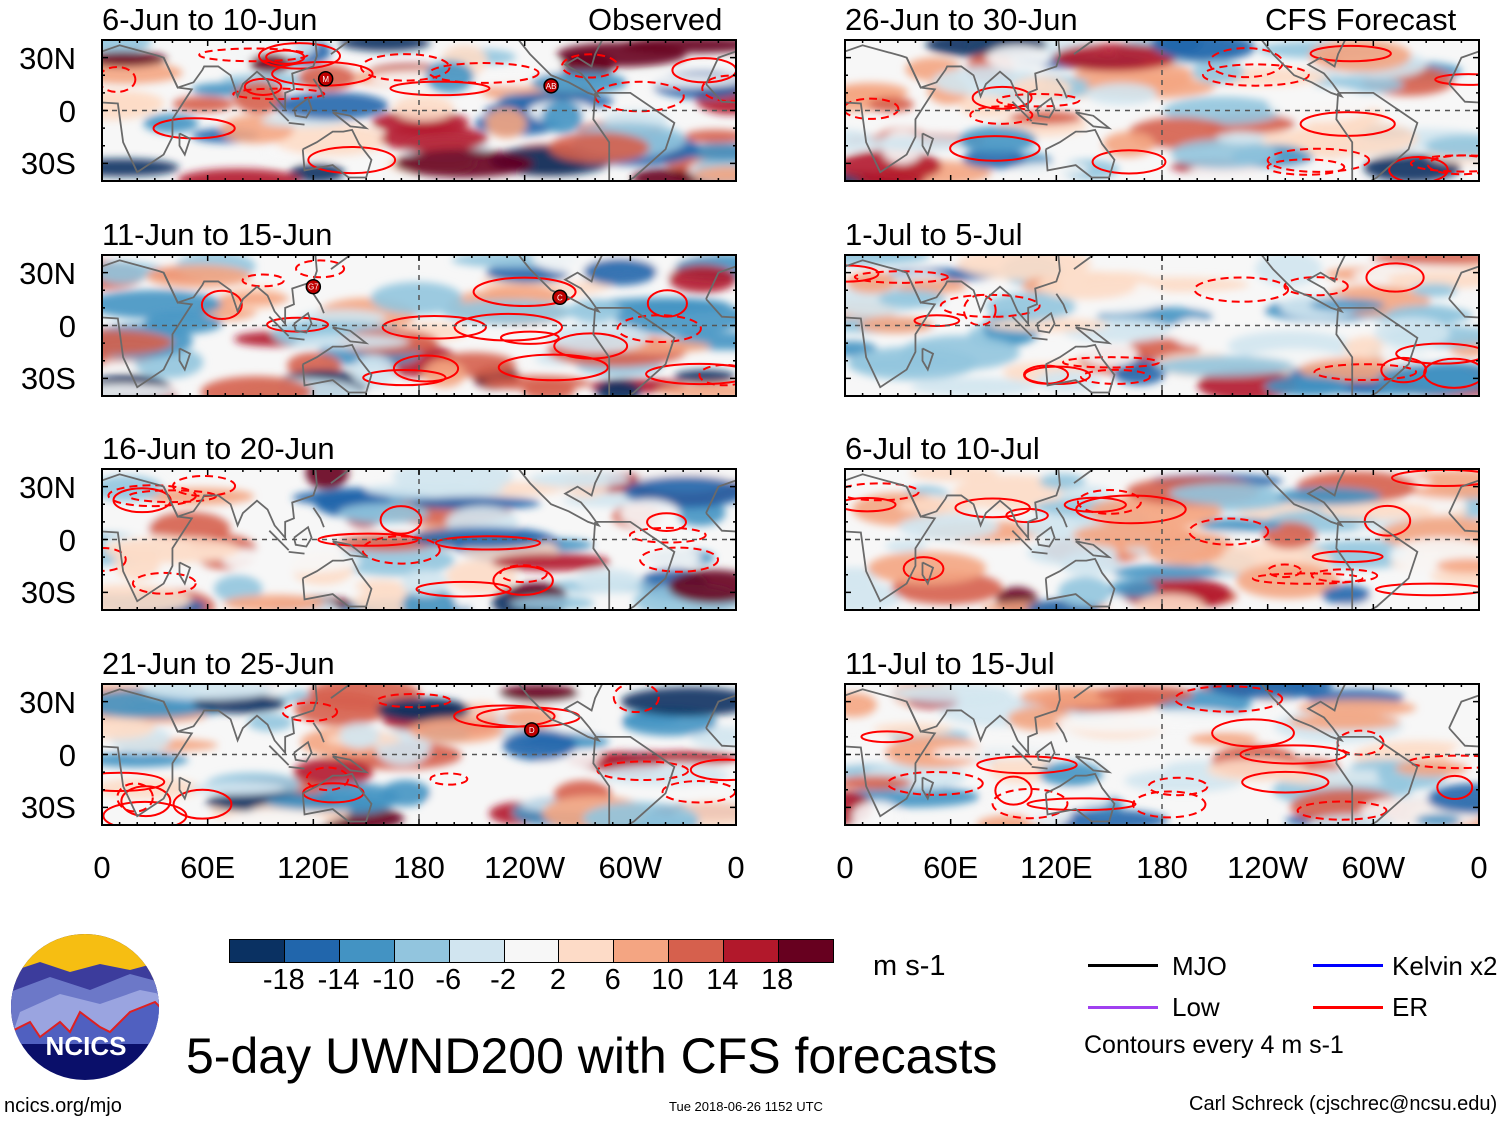  What do you see at coordinates (557, 980) in the screenshot?
I see `colorbar-label: 2` at bounding box center [557, 980].